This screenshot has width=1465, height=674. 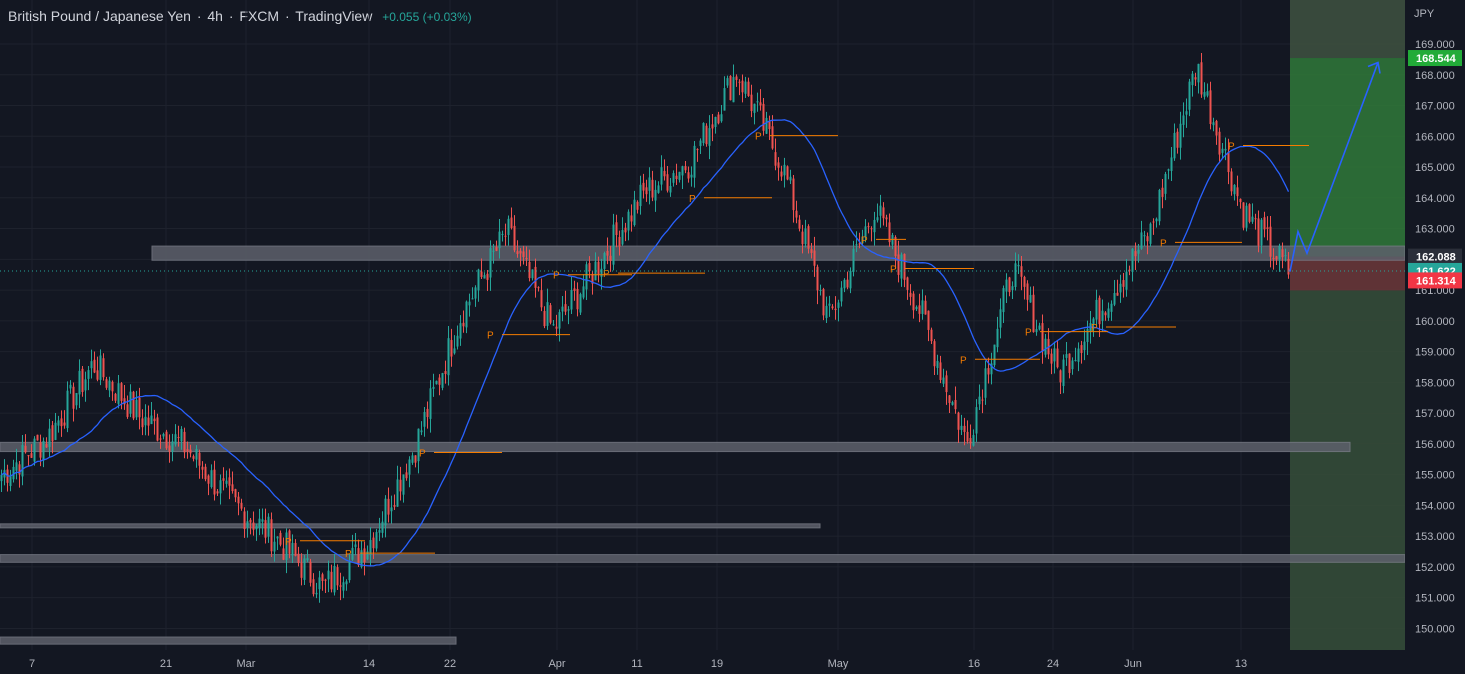 I want to click on price-label-text: 161.314, so click(x=1436, y=281).